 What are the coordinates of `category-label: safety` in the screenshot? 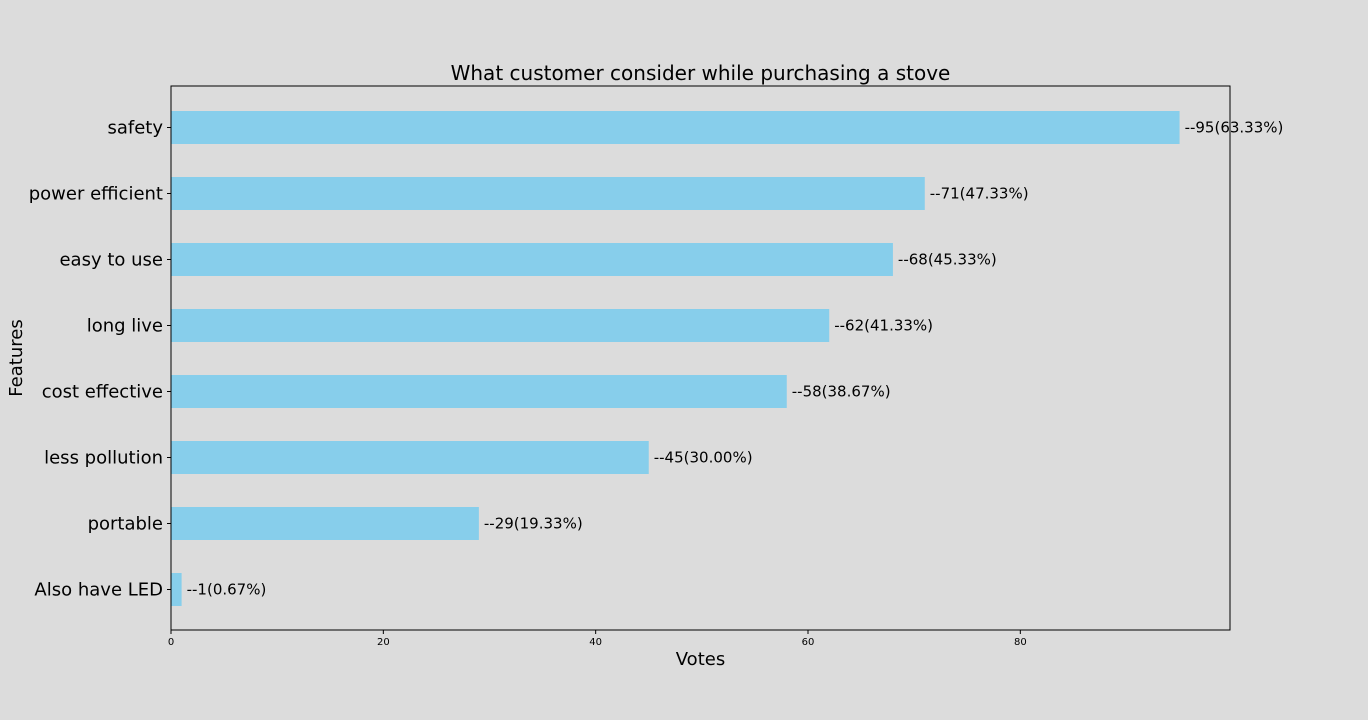 It's located at (135, 128).